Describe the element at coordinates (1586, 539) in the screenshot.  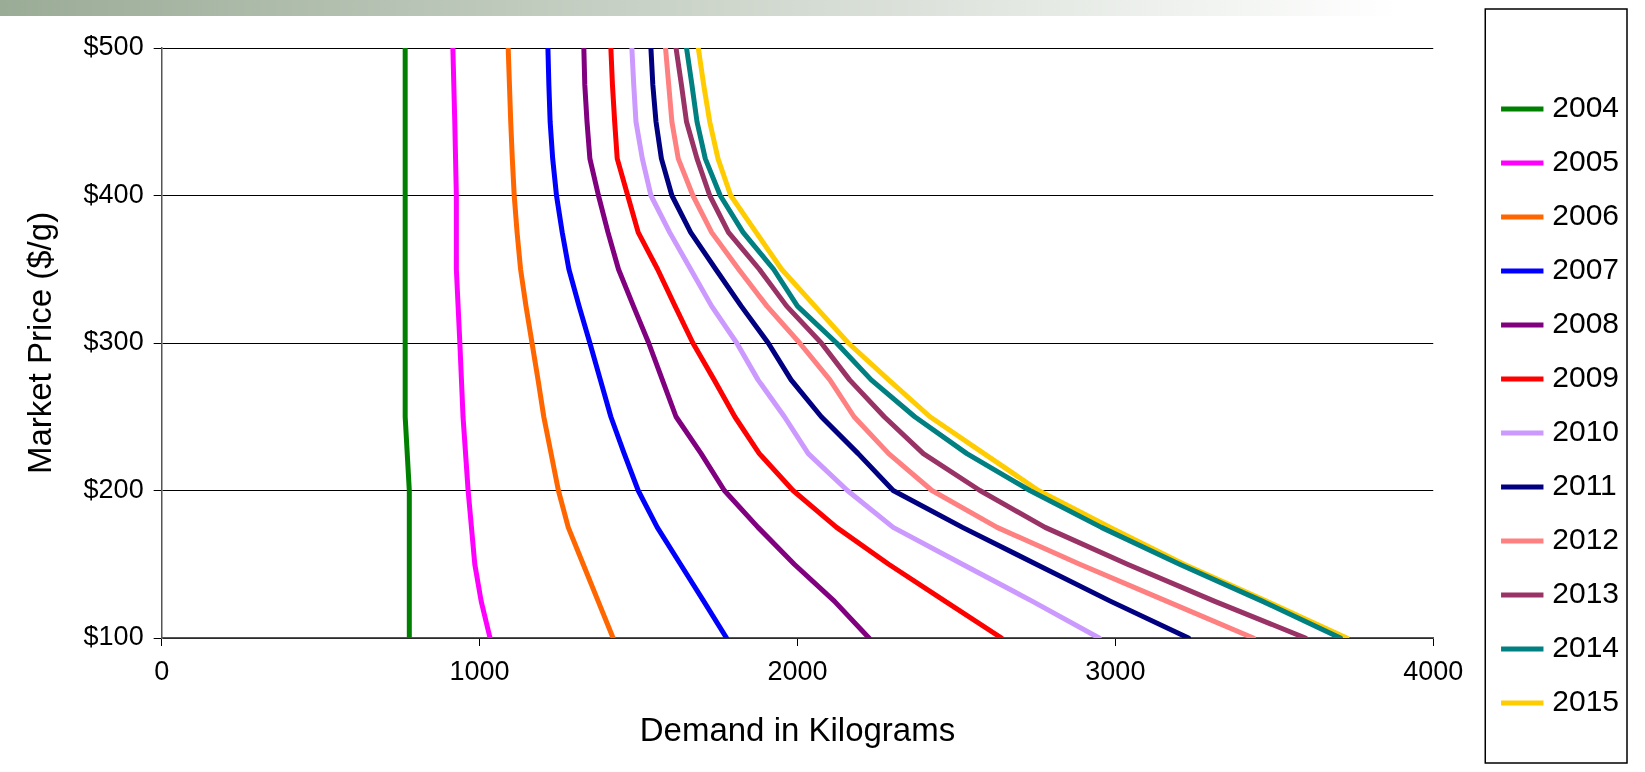
I see `legend-label: 2012` at that location.